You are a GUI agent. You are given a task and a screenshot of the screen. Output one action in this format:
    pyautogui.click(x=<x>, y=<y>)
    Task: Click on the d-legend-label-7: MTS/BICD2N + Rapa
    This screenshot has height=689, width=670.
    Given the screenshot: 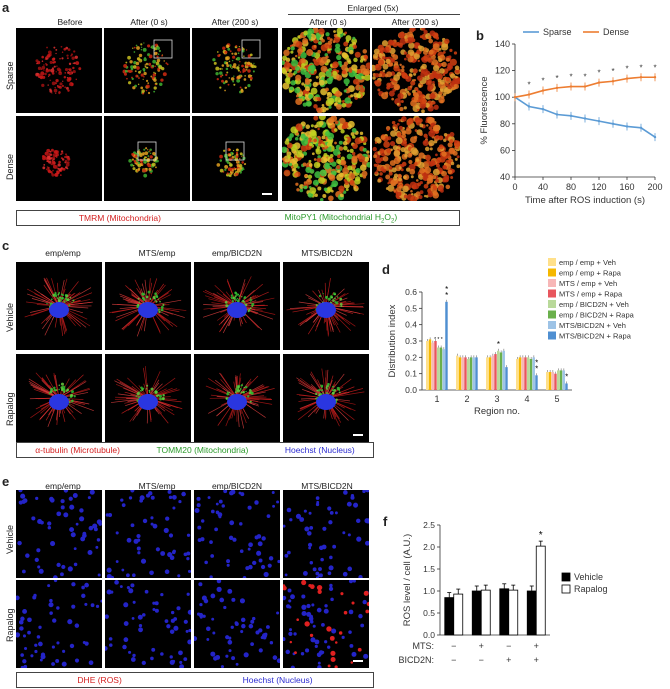 What is the action you would take?
    pyautogui.click(x=595, y=336)
    